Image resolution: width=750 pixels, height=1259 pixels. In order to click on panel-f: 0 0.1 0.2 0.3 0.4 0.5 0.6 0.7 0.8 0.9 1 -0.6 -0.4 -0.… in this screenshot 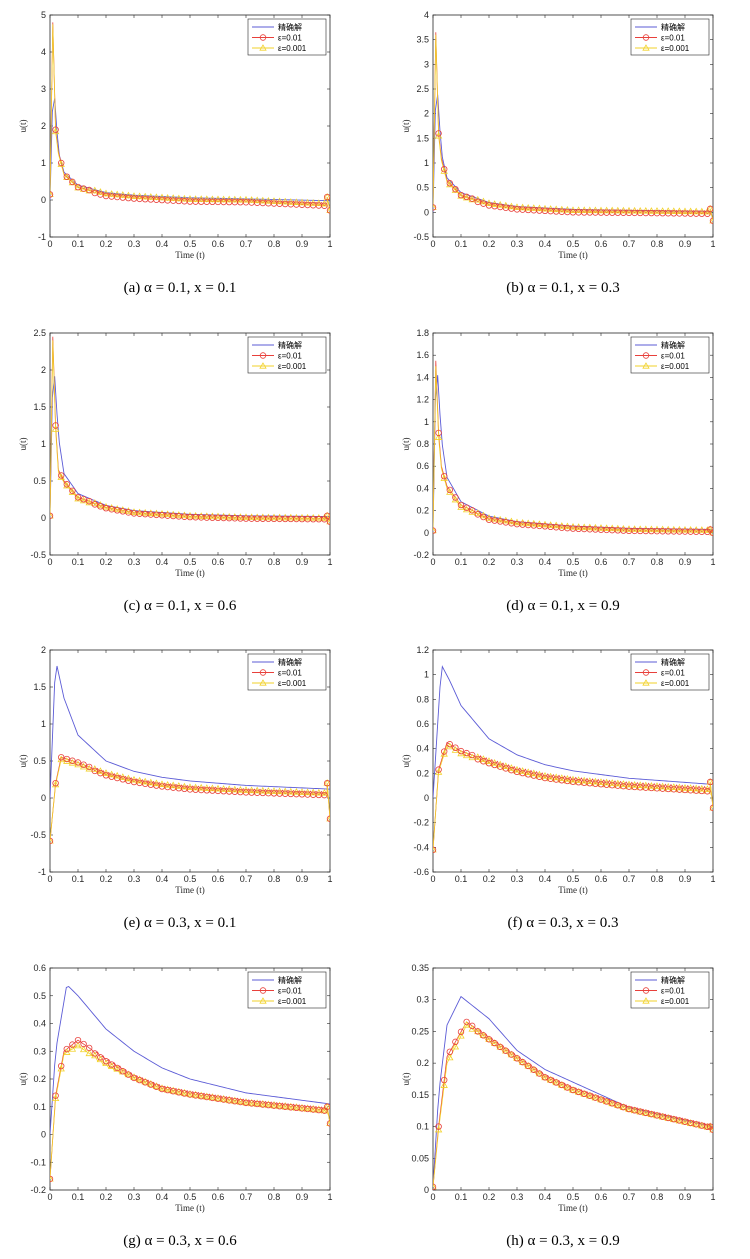, I will do `click(558, 788)`.